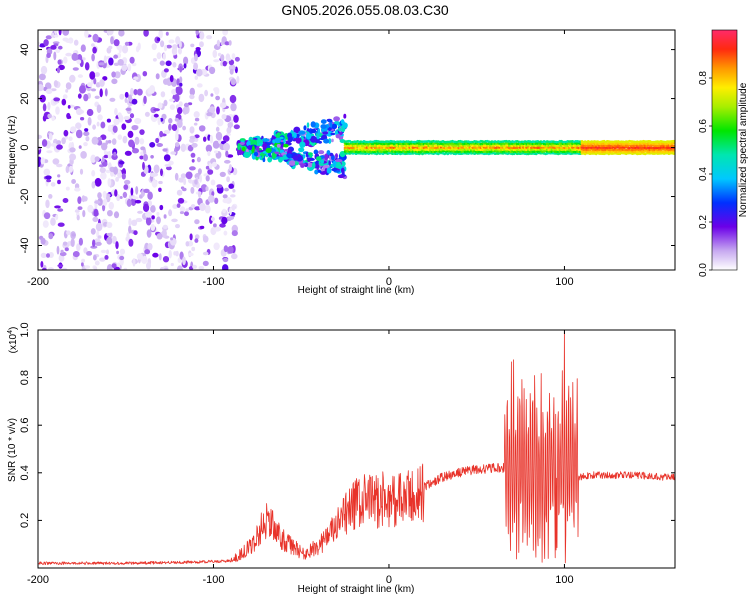  I want to click on spectrogram-y-tick-label: 20, so click(25, 98).